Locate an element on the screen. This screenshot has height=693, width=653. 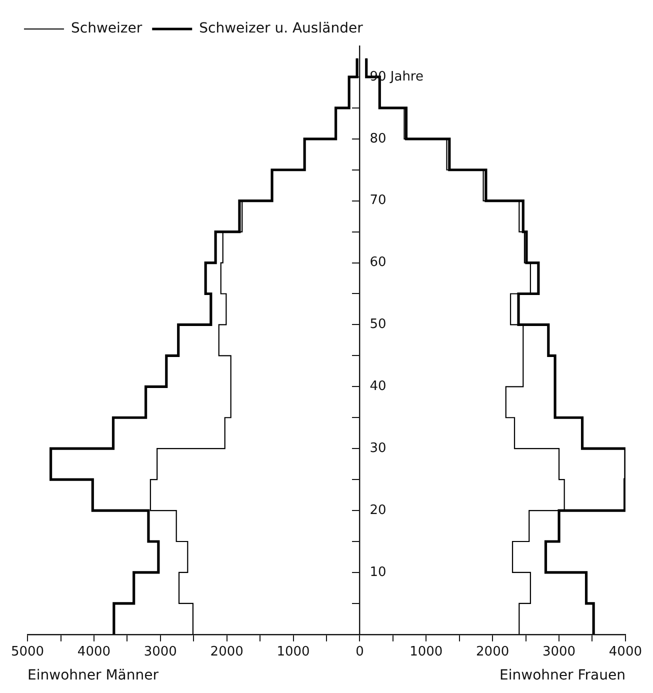
x-tick-label: 5000 is located at coordinates (27, 652).